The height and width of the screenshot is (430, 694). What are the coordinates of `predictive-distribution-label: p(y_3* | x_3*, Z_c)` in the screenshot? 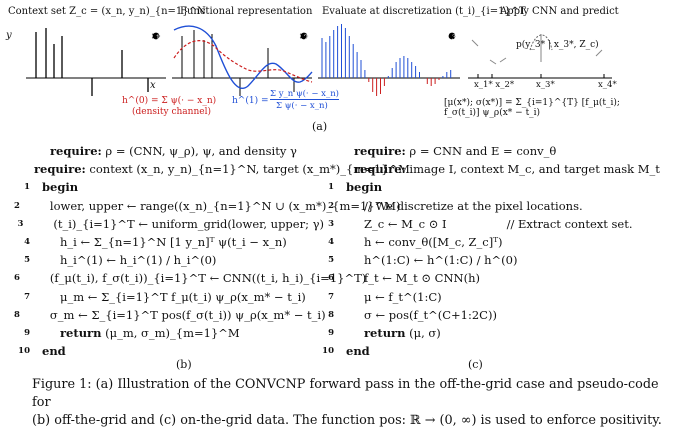 It's located at (557, 45).